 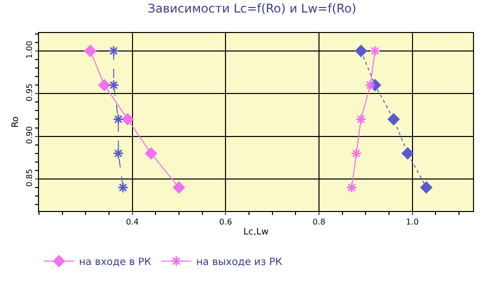 What do you see at coordinates (225, 222) in the screenshot?
I see `x-tick-label: 0.6` at bounding box center [225, 222].